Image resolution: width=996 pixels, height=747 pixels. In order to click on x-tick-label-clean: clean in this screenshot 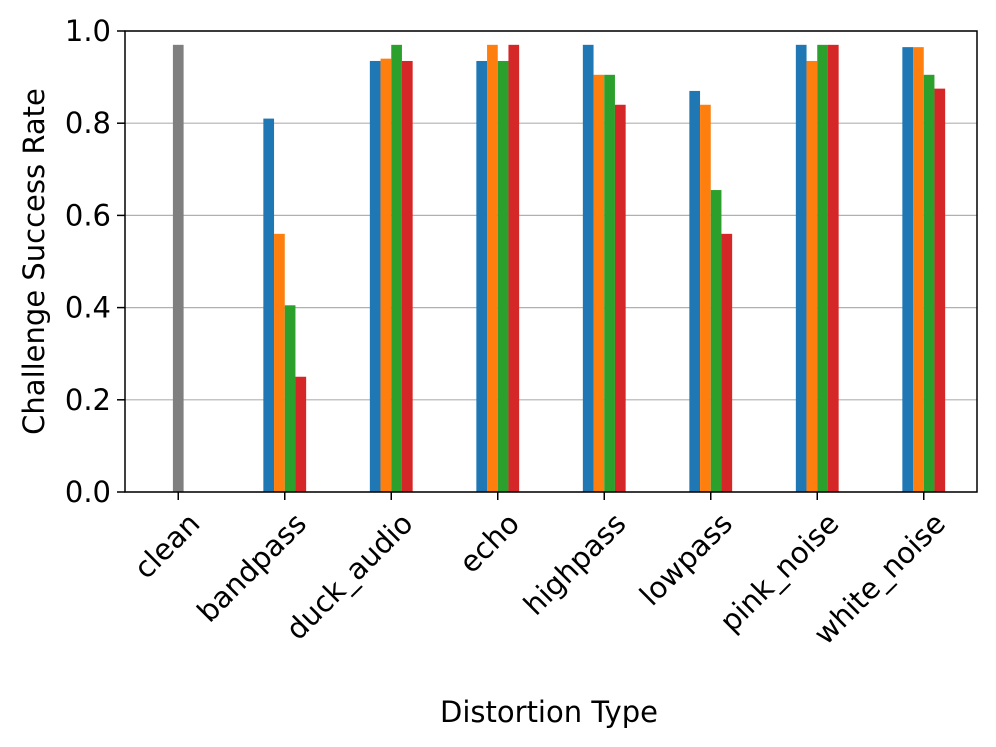, I will do `click(166, 545)`.